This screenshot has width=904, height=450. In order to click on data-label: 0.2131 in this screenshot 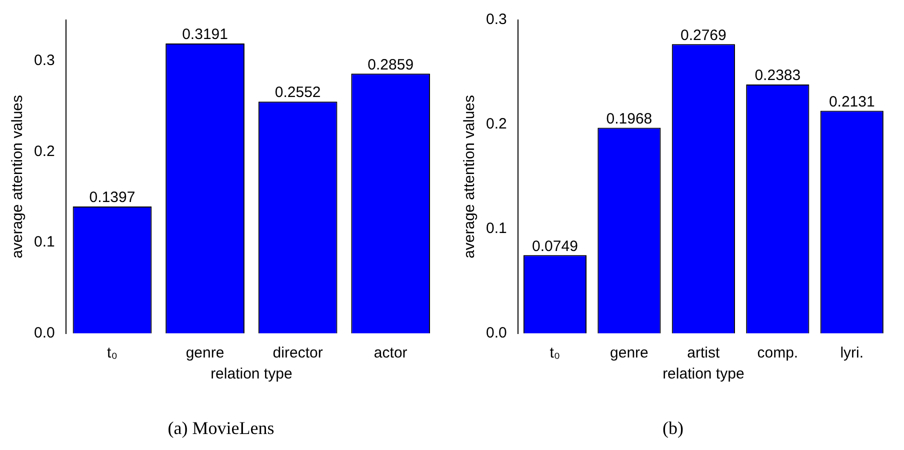, I will do `click(851, 101)`.